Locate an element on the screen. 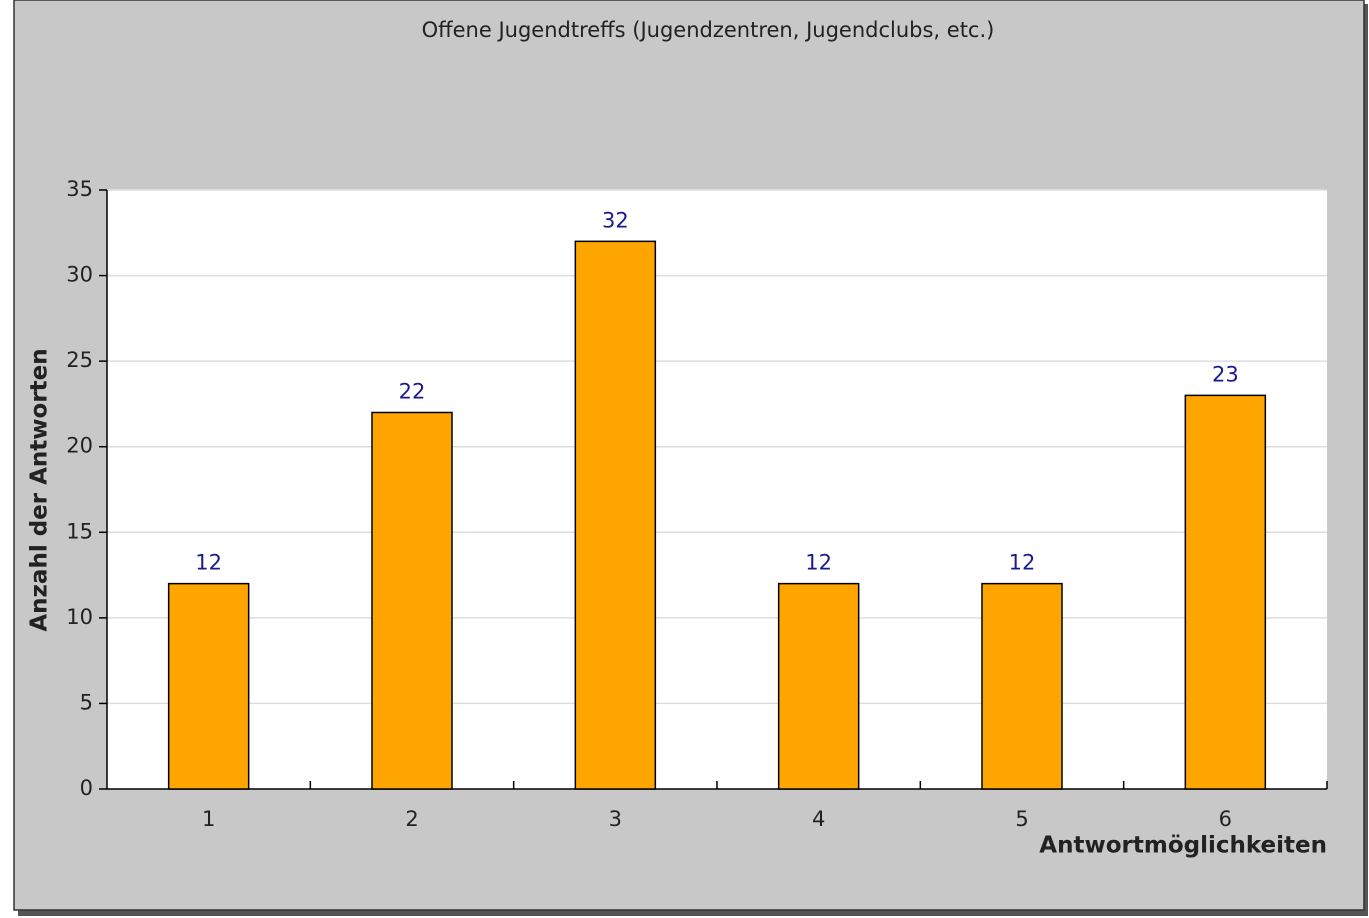  x-tick-label: 5 is located at coordinates (1021, 819).